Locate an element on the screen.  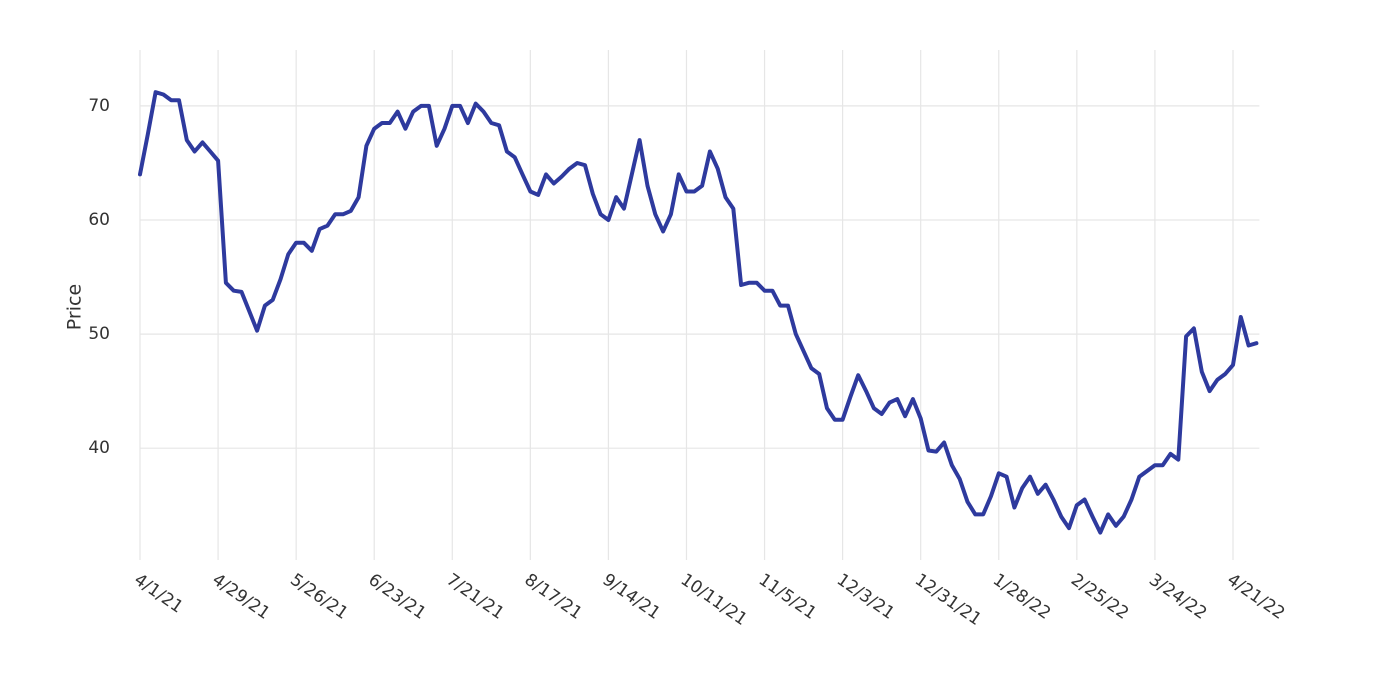
x-tick-label: 3/24/22 is located at coordinates (1177, 597).